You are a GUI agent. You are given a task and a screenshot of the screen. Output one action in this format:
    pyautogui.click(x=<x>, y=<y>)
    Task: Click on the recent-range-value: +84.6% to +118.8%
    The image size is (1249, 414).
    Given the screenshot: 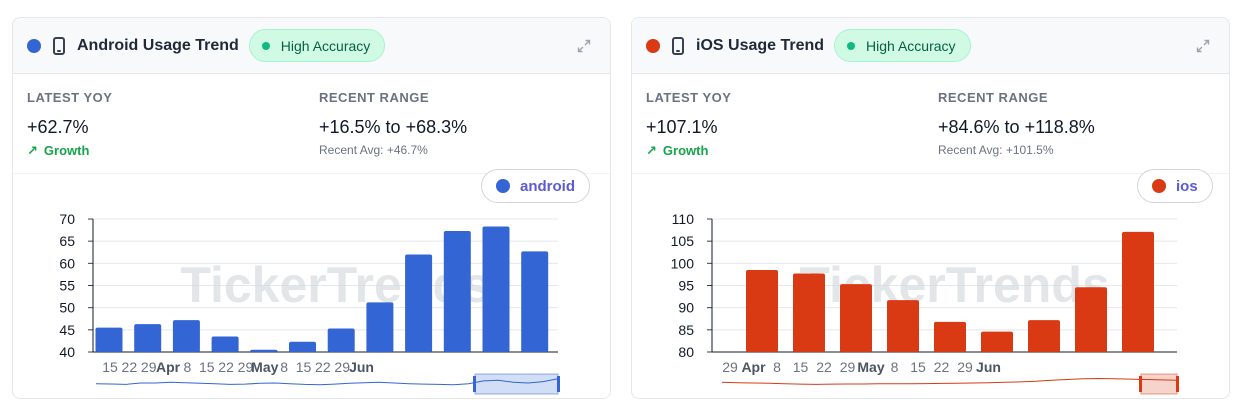 What is the action you would take?
    pyautogui.click(x=1016, y=127)
    